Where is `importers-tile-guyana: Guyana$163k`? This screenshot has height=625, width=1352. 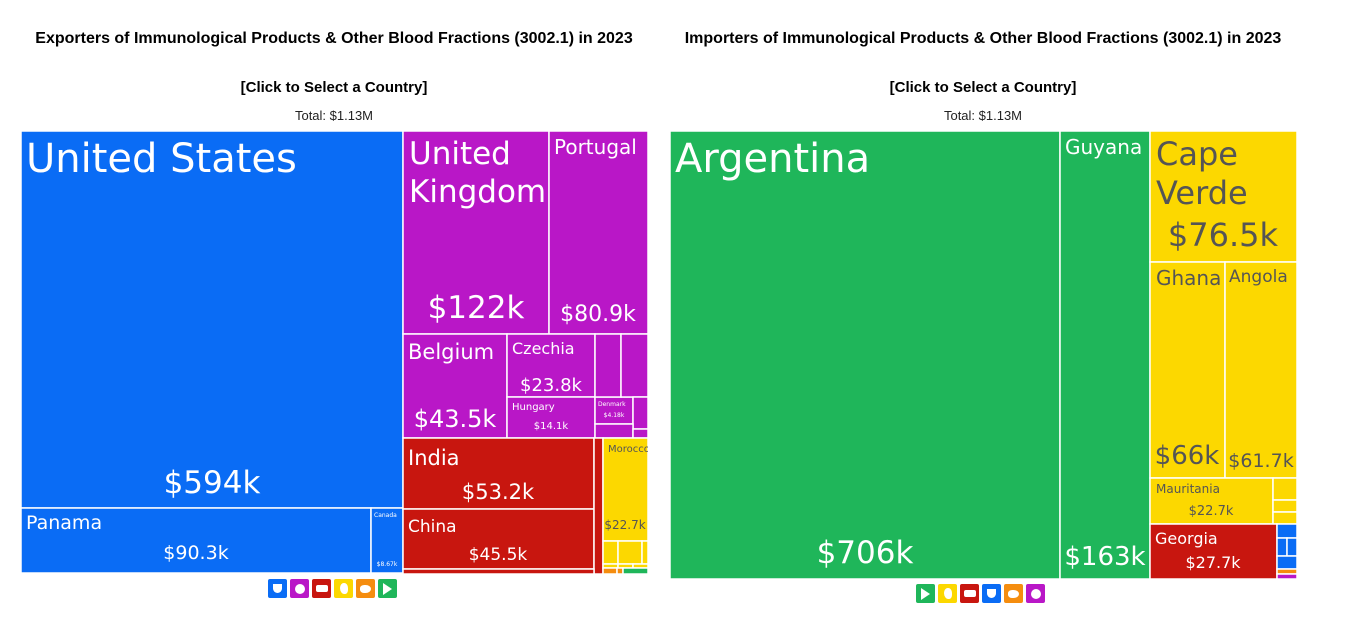 importers-tile-guyana: Guyana$163k is located at coordinates (1105, 355).